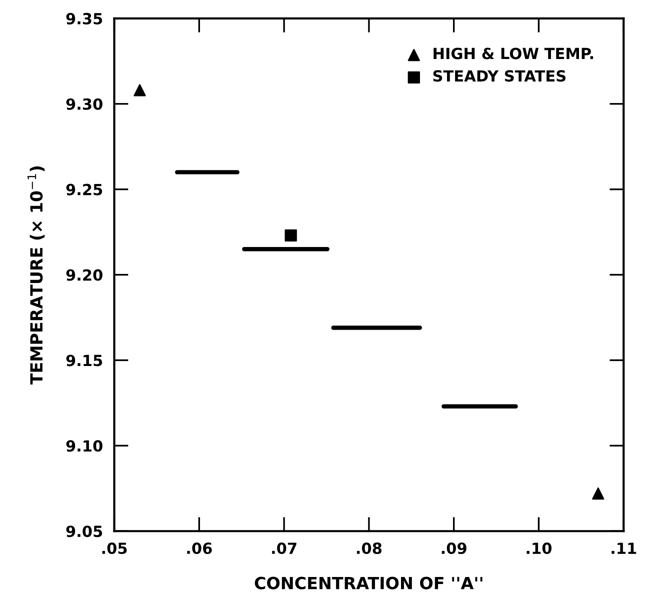 The image size is (653, 614). What do you see at coordinates (84, 190) in the screenshot?
I see `y-tick-label: 9.25` at bounding box center [84, 190].